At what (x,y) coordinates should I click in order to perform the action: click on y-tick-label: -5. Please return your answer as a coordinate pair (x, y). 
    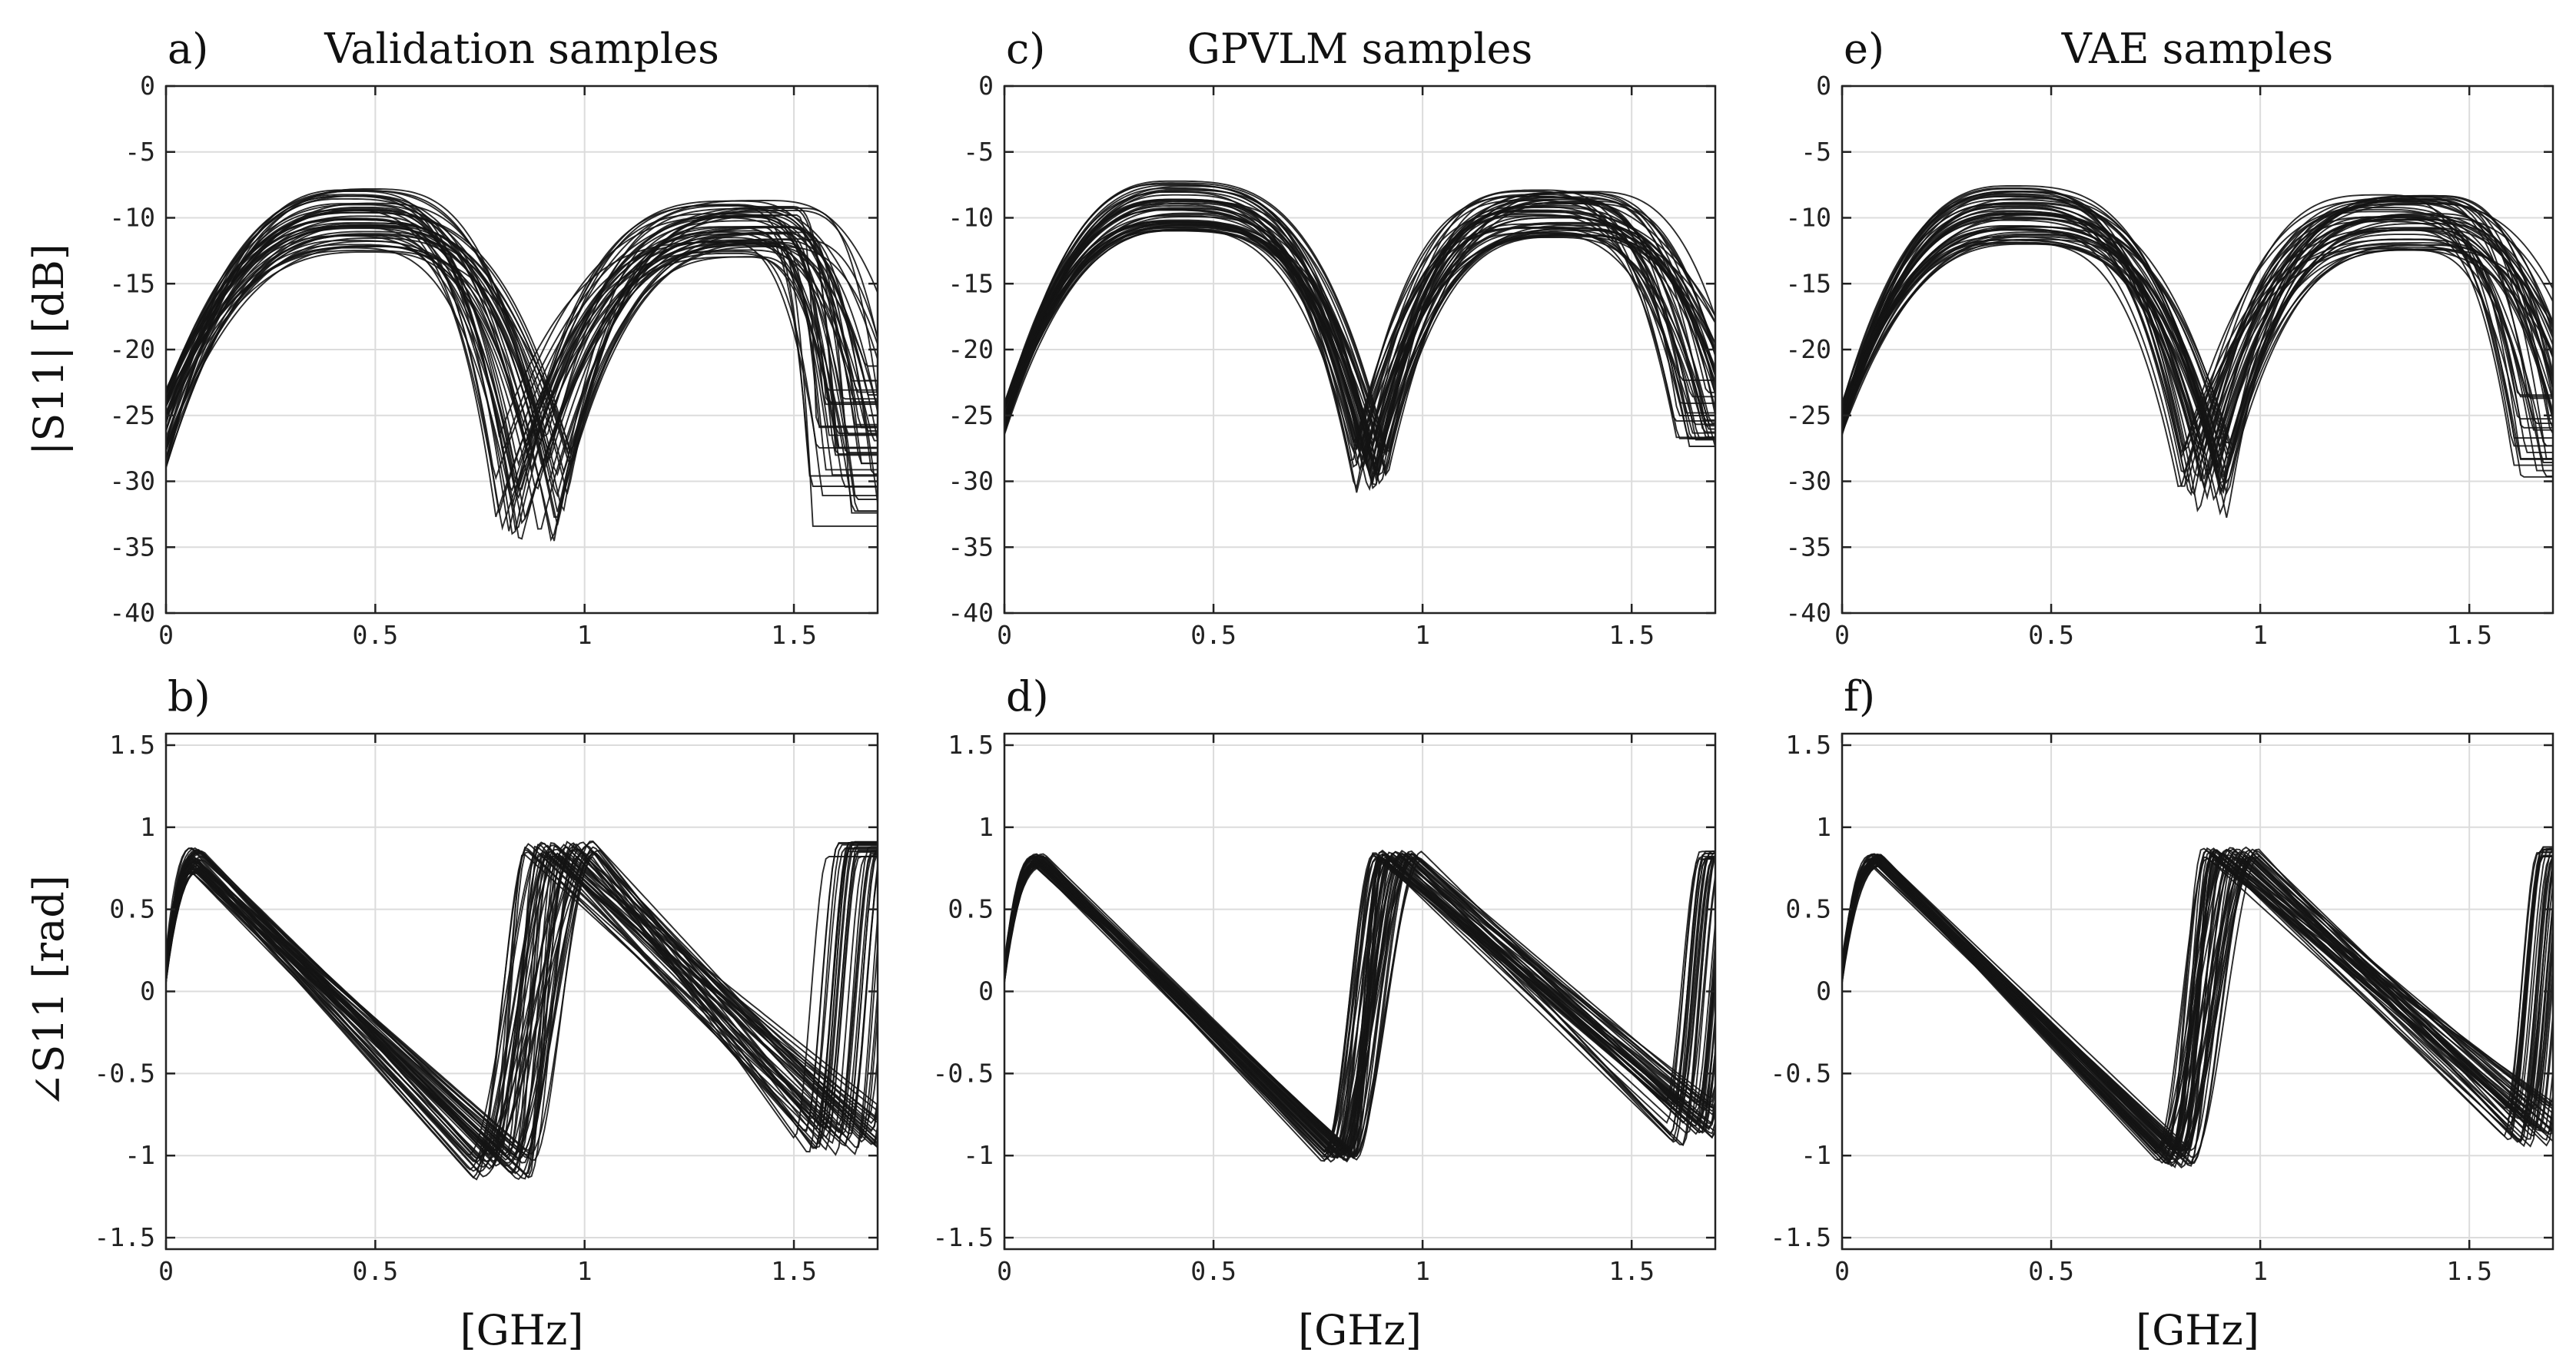
    Looking at the image, I should click on (139, 152).